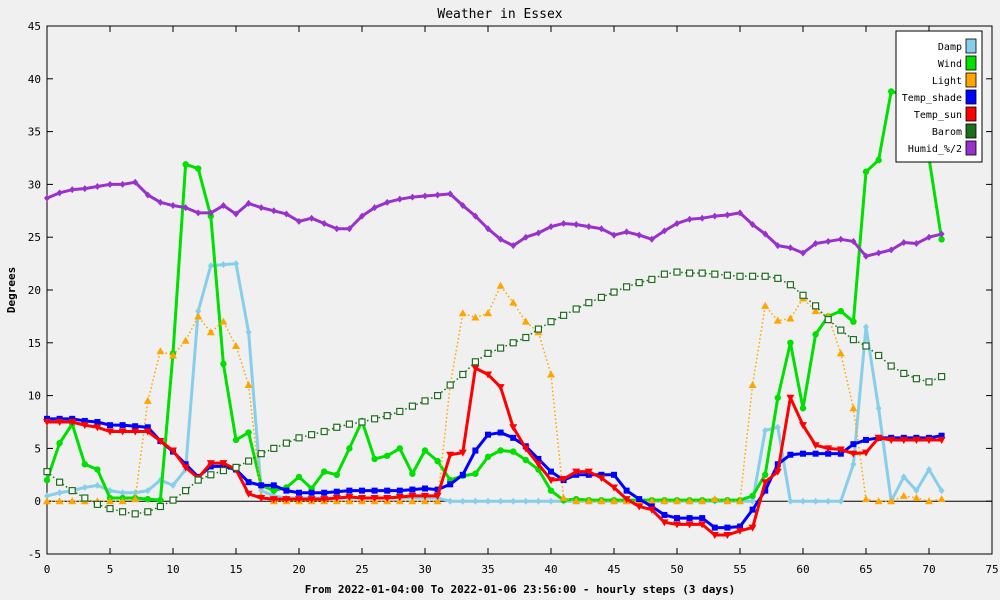 The image size is (1000, 600). Describe the element at coordinates (34, 26) in the screenshot. I see `y-tick-label: 45` at that location.